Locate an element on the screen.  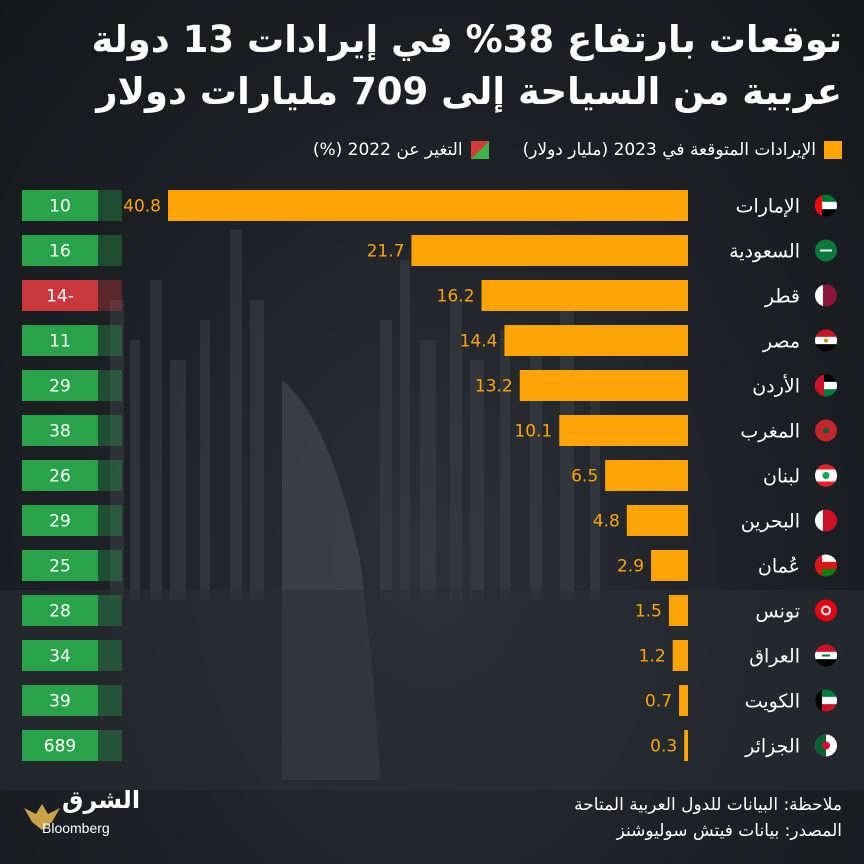
value-label-2: 21.7 is located at coordinates (386, 252).